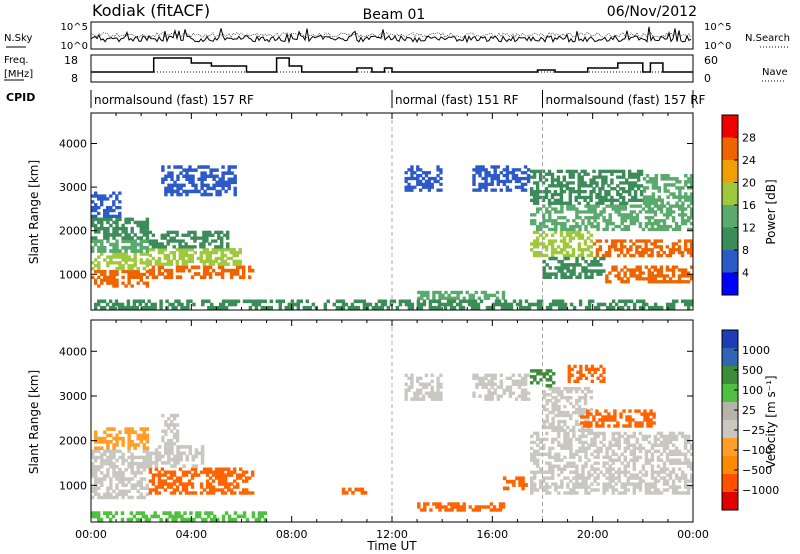 The image size is (800, 554). I want to click on colorbar-tick-label: 24, so click(749, 160).